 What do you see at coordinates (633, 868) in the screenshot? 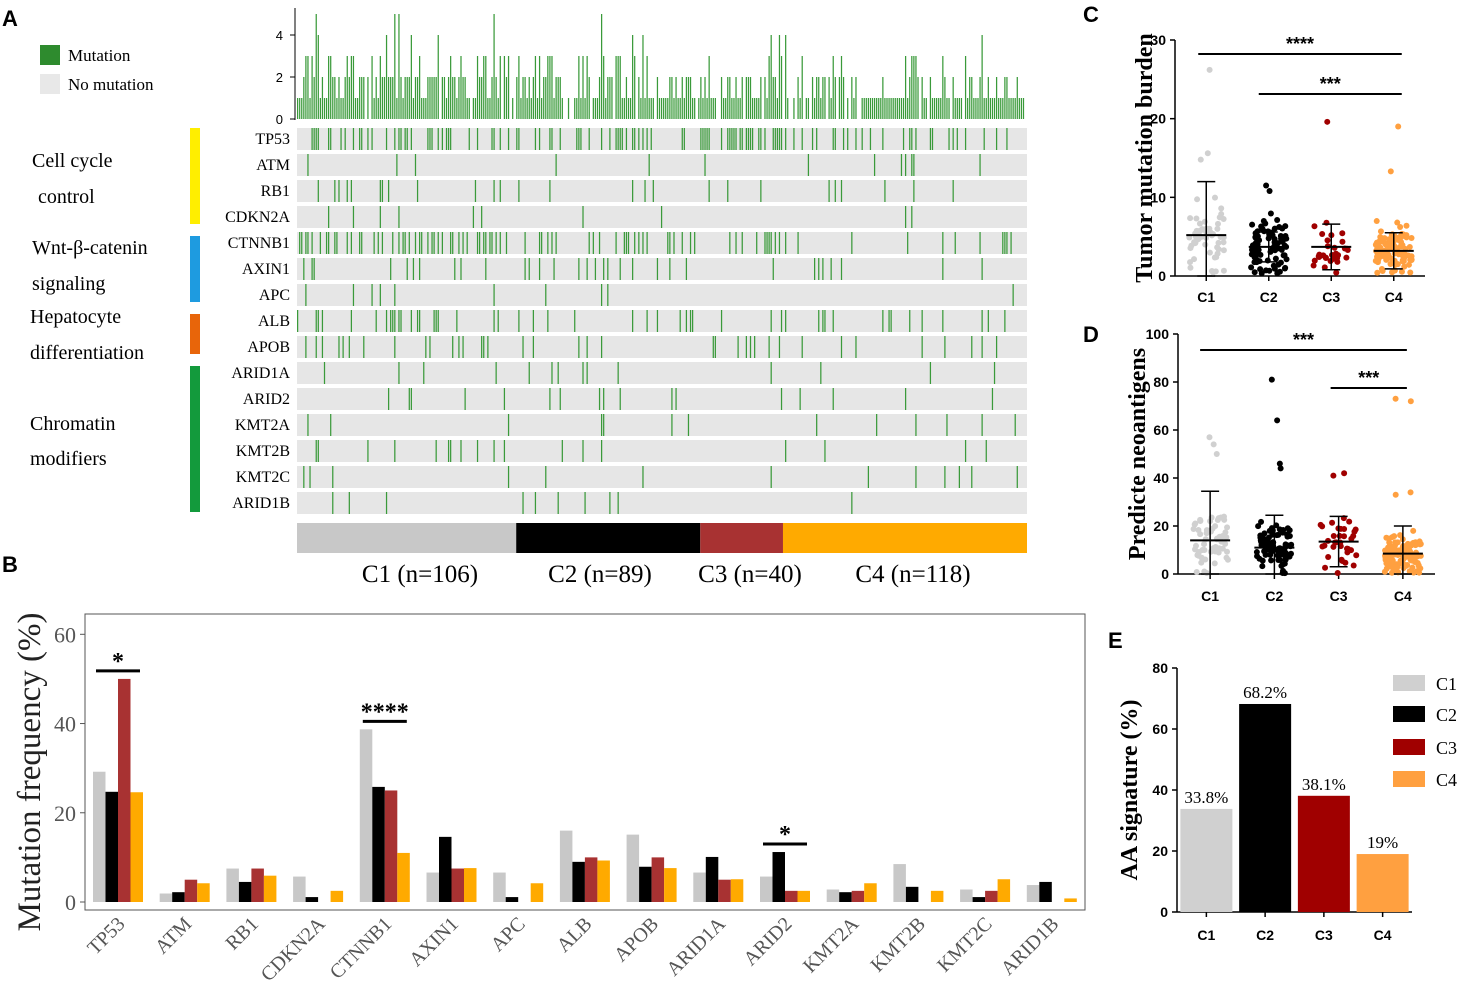
I see `bar-apob-c1` at bounding box center [633, 868].